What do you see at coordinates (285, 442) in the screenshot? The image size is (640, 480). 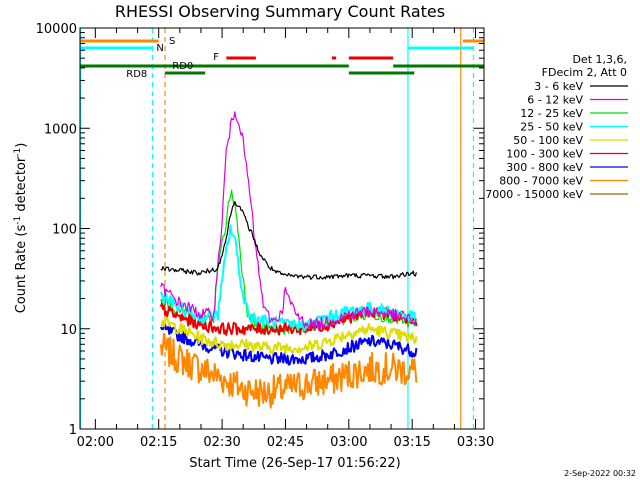 I see `x-tick-label: 02:45` at bounding box center [285, 442].